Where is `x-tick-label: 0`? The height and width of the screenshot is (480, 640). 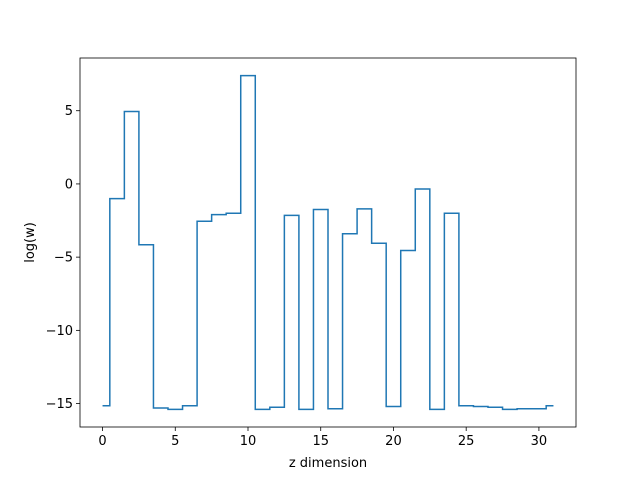
x-tick-label: 0 is located at coordinates (102, 441).